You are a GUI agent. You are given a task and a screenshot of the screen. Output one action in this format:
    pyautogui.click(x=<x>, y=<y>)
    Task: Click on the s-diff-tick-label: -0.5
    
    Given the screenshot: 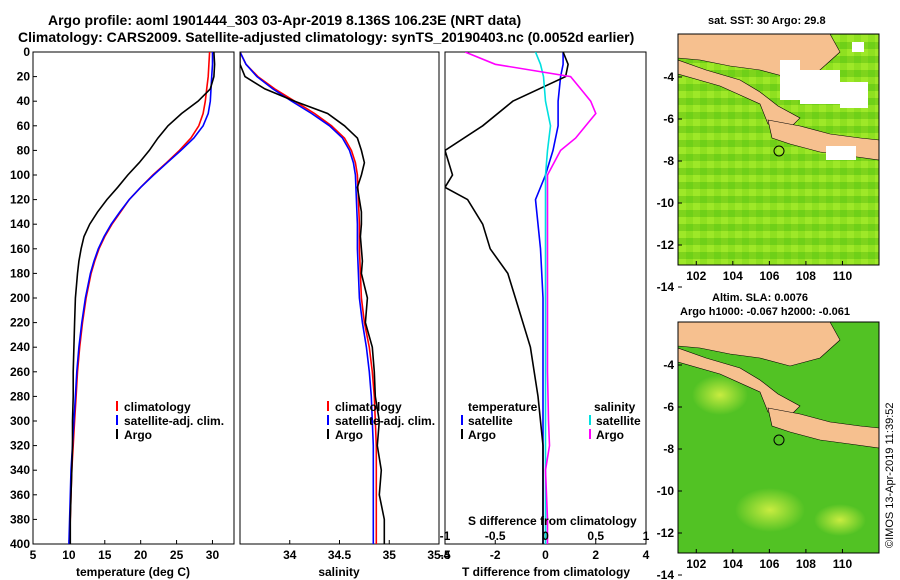 What is the action you would take?
    pyautogui.click(x=495, y=536)
    